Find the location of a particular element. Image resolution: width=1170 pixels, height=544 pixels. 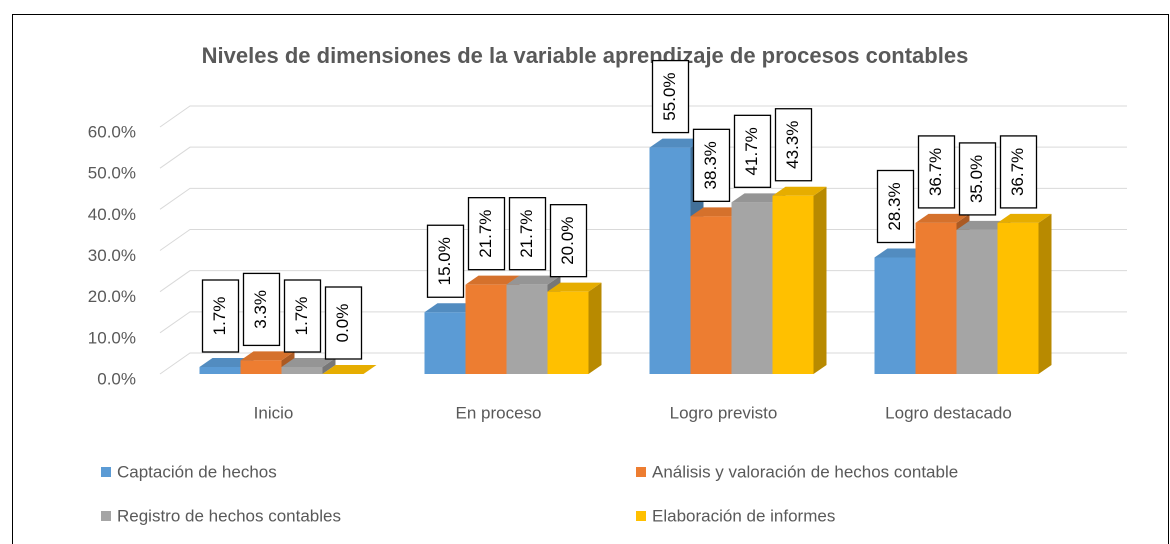

value-label: 35.0% is located at coordinates (976, 179).